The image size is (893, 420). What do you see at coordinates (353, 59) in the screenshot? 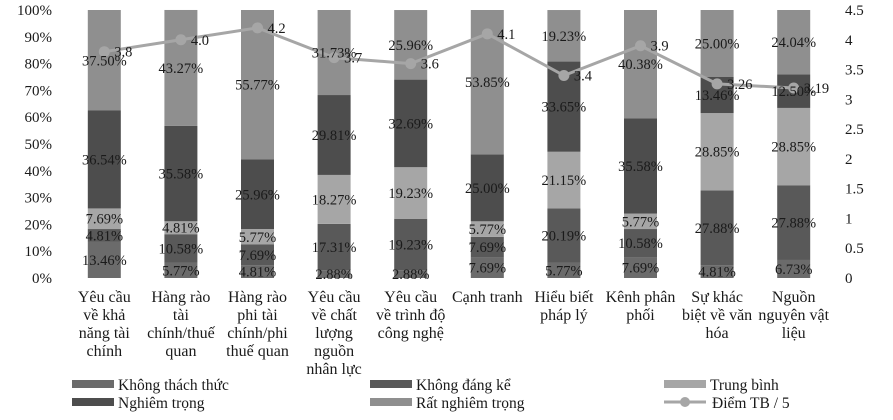
I see `line-data-label: 3.7` at bounding box center [353, 59].